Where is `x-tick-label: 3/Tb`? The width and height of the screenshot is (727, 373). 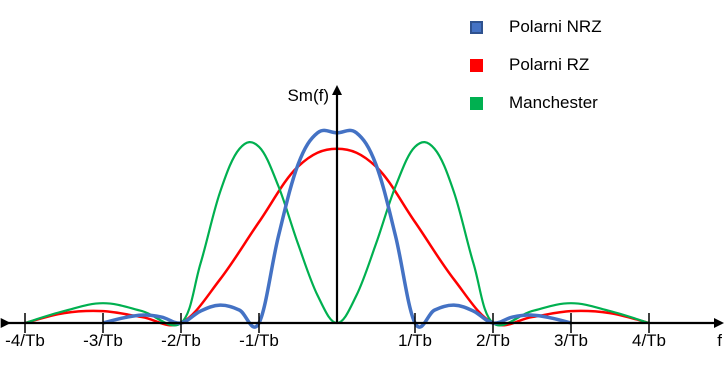 x-tick-label: 3/Tb is located at coordinates (571, 340).